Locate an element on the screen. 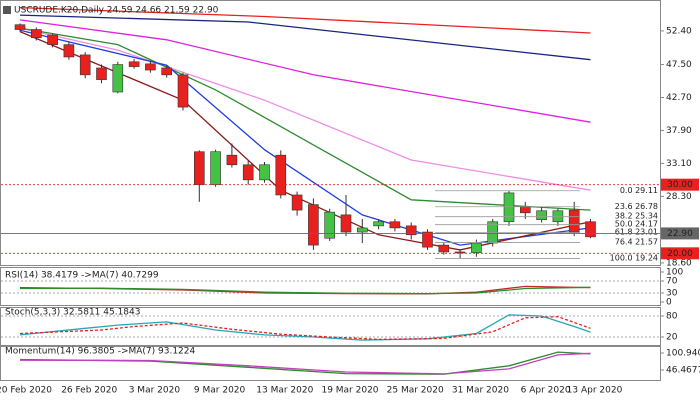 The image size is (700, 400). y-tick-label: 37.90 is located at coordinates (679, 131).